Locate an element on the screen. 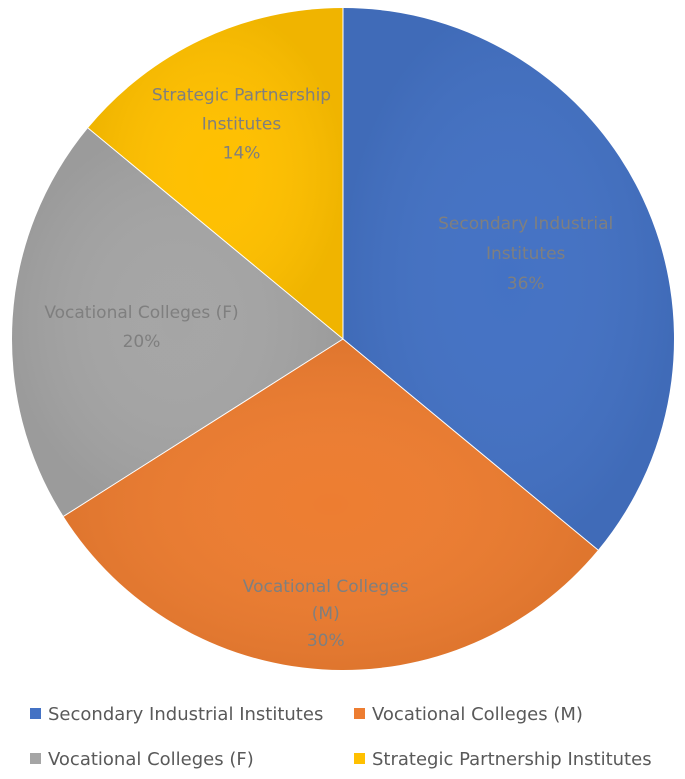  slice-label-vocational-colleges-f: Vocational Colleges (F) 20% is located at coordinates (141, 327).